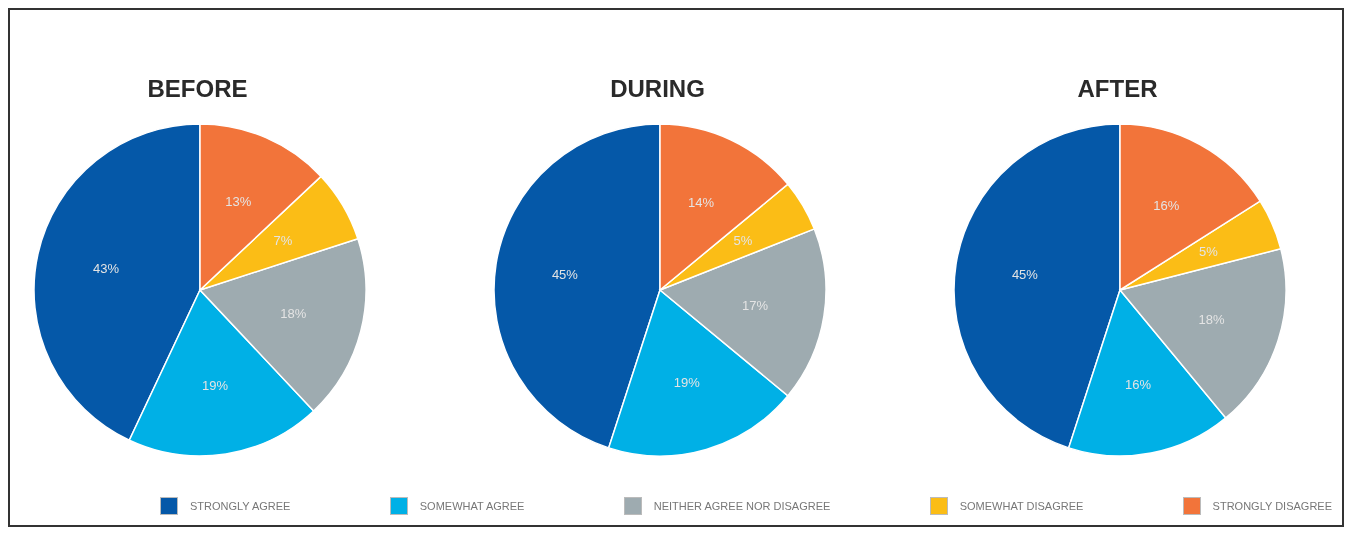 The width and height of the screenshot is (1354, 537). I want to click on legend-label: SOMEWHAT DISAGREE, so click(1021, 506).